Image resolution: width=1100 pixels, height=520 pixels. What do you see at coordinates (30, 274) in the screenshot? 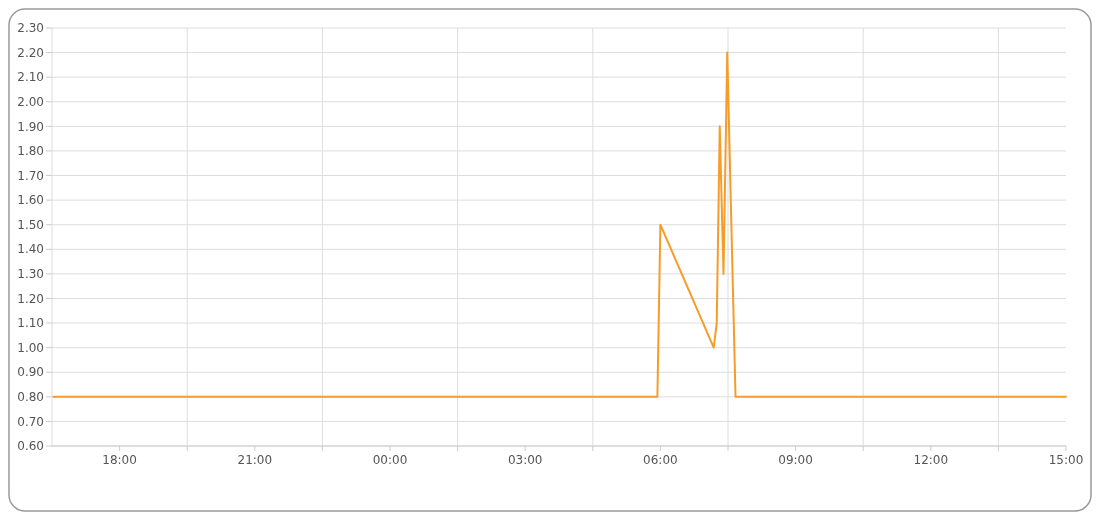
I see `y-tick-label: 1.30` at bounding box center [30, 274].